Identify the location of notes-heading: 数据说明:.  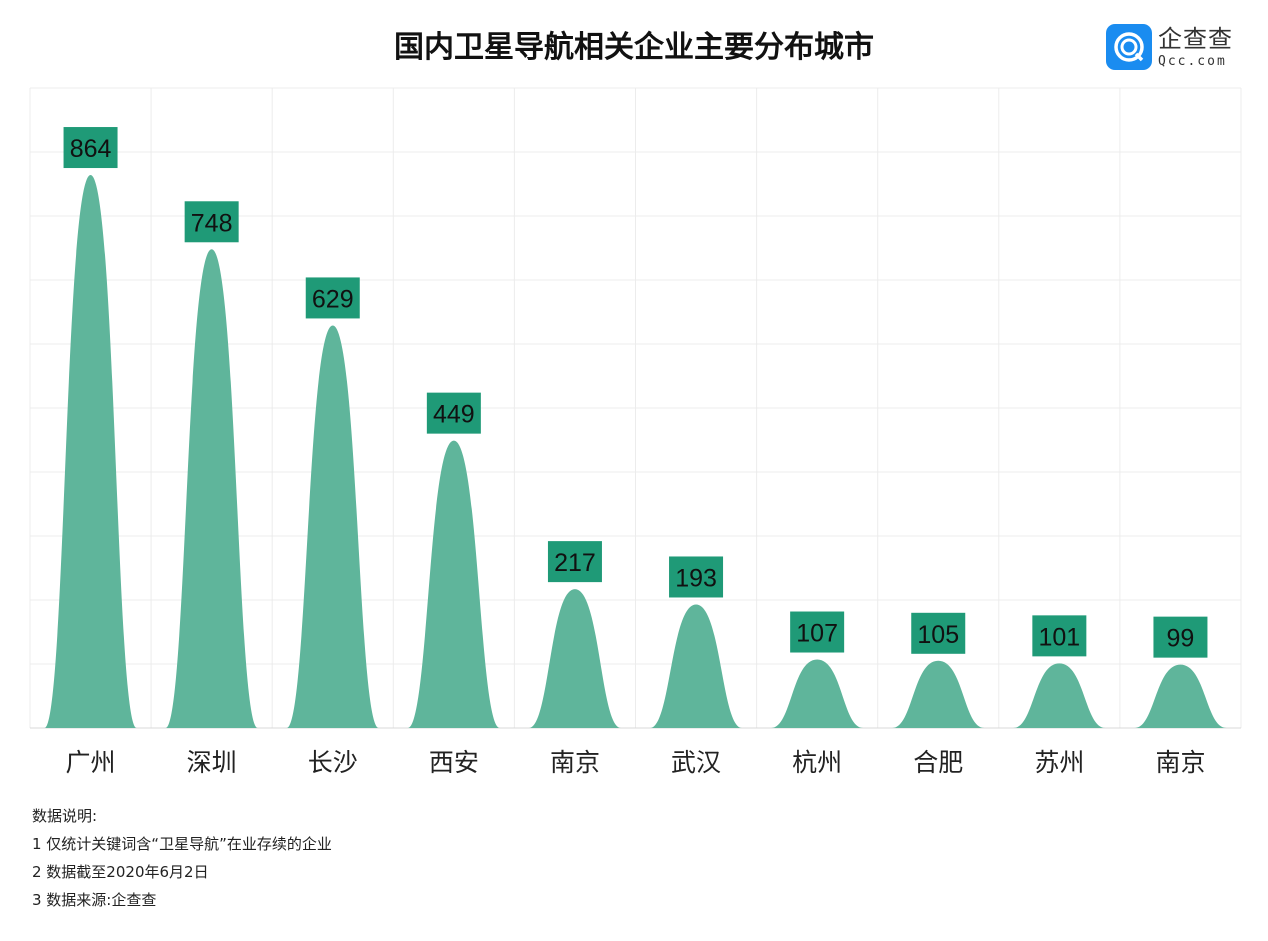
(65, 816).